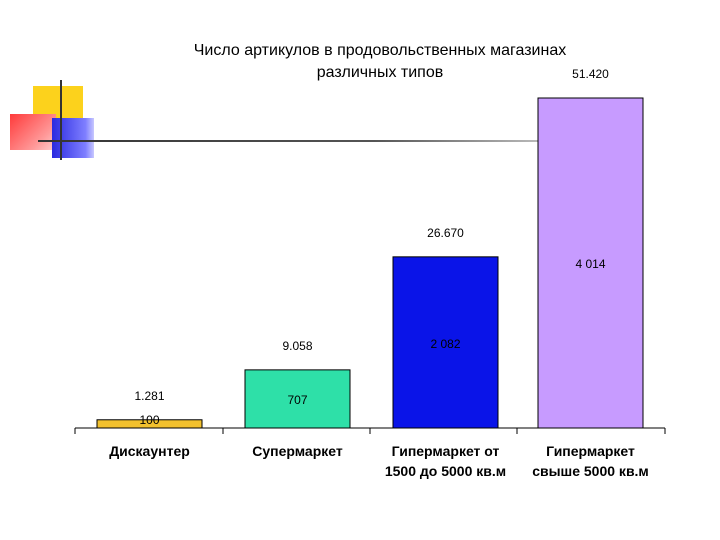 Image resolution: width=720 pixels, height=540 pixels. What do you see at coordinates (590, 471) in the screenshot?
I see `category-label-4-line-2: свыше 5000 кв.м` at bounding box center [590, 471].